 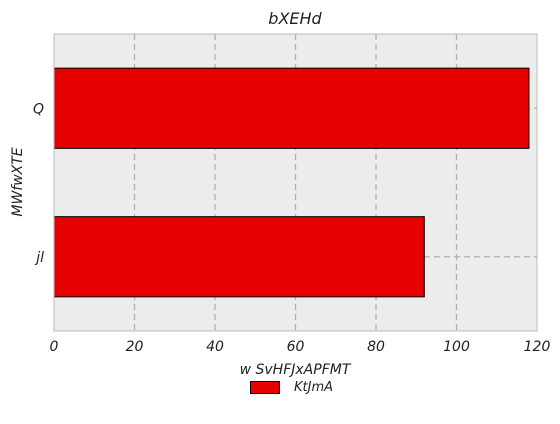 I want to click on chart-title: bXEHd, so click(x=295, y=18).